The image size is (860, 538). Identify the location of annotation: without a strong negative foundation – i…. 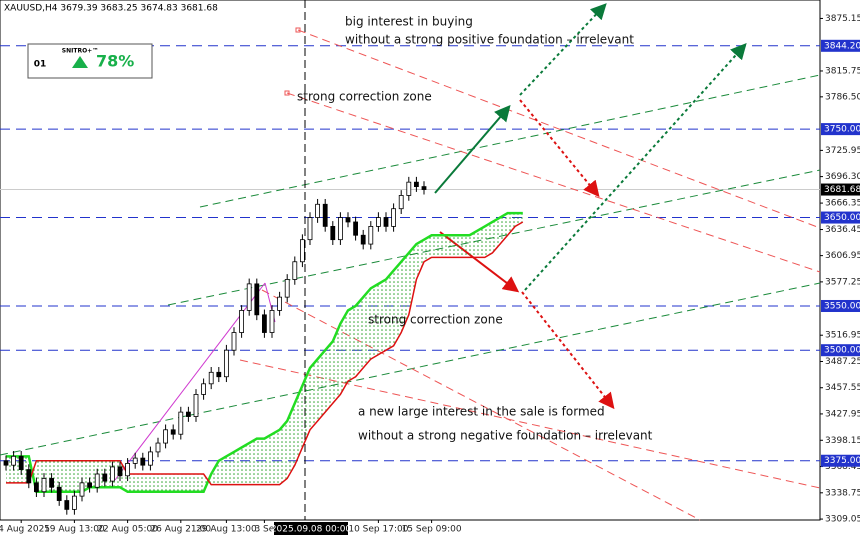
(505, 436).